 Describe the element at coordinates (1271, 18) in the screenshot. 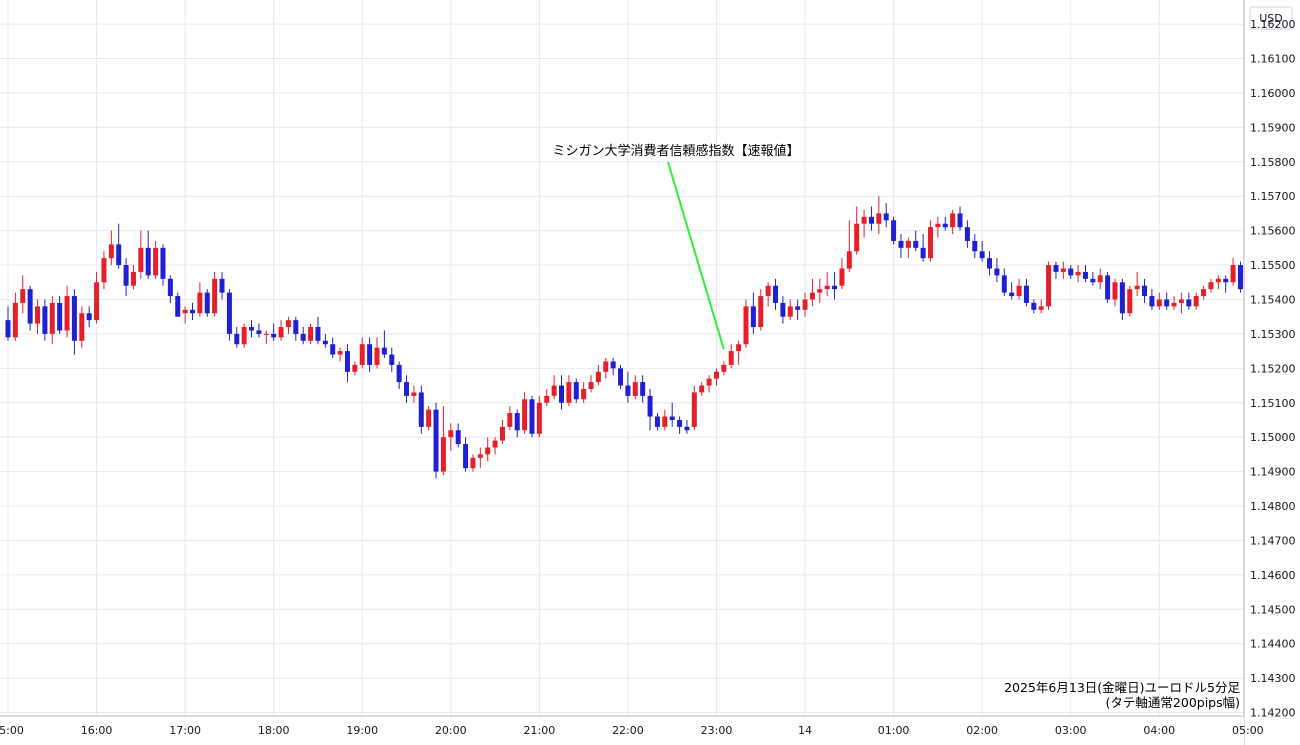

I see `currency-label-box` at that location.